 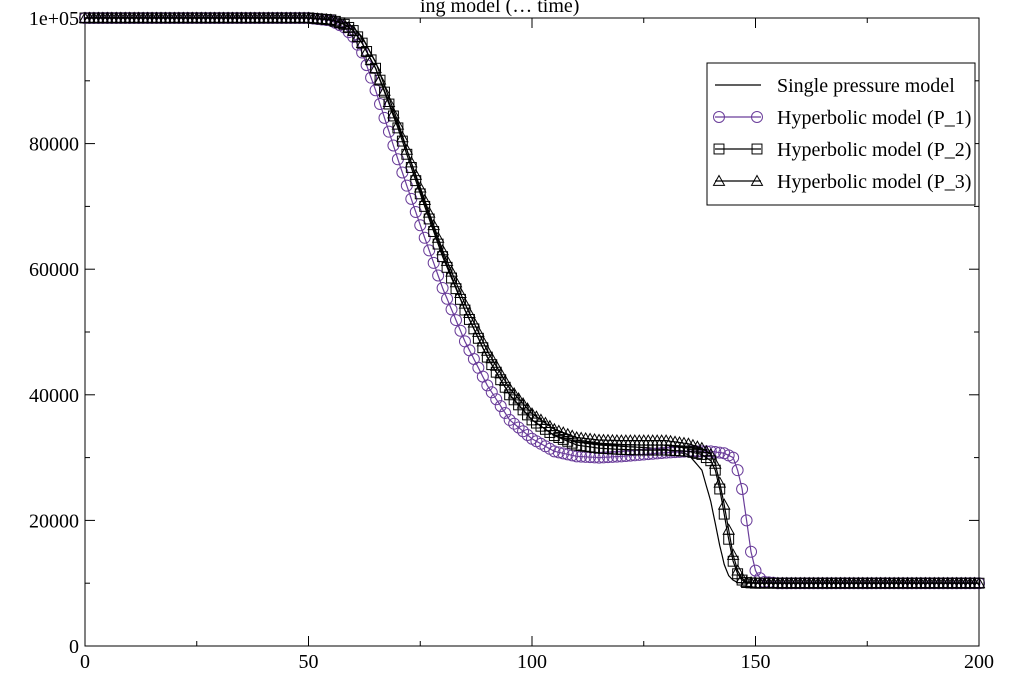 What do you see at coordinates (54, 521) in the screenshot?
I see `y-tick-label: 20000` at bounding box center [54, 521].